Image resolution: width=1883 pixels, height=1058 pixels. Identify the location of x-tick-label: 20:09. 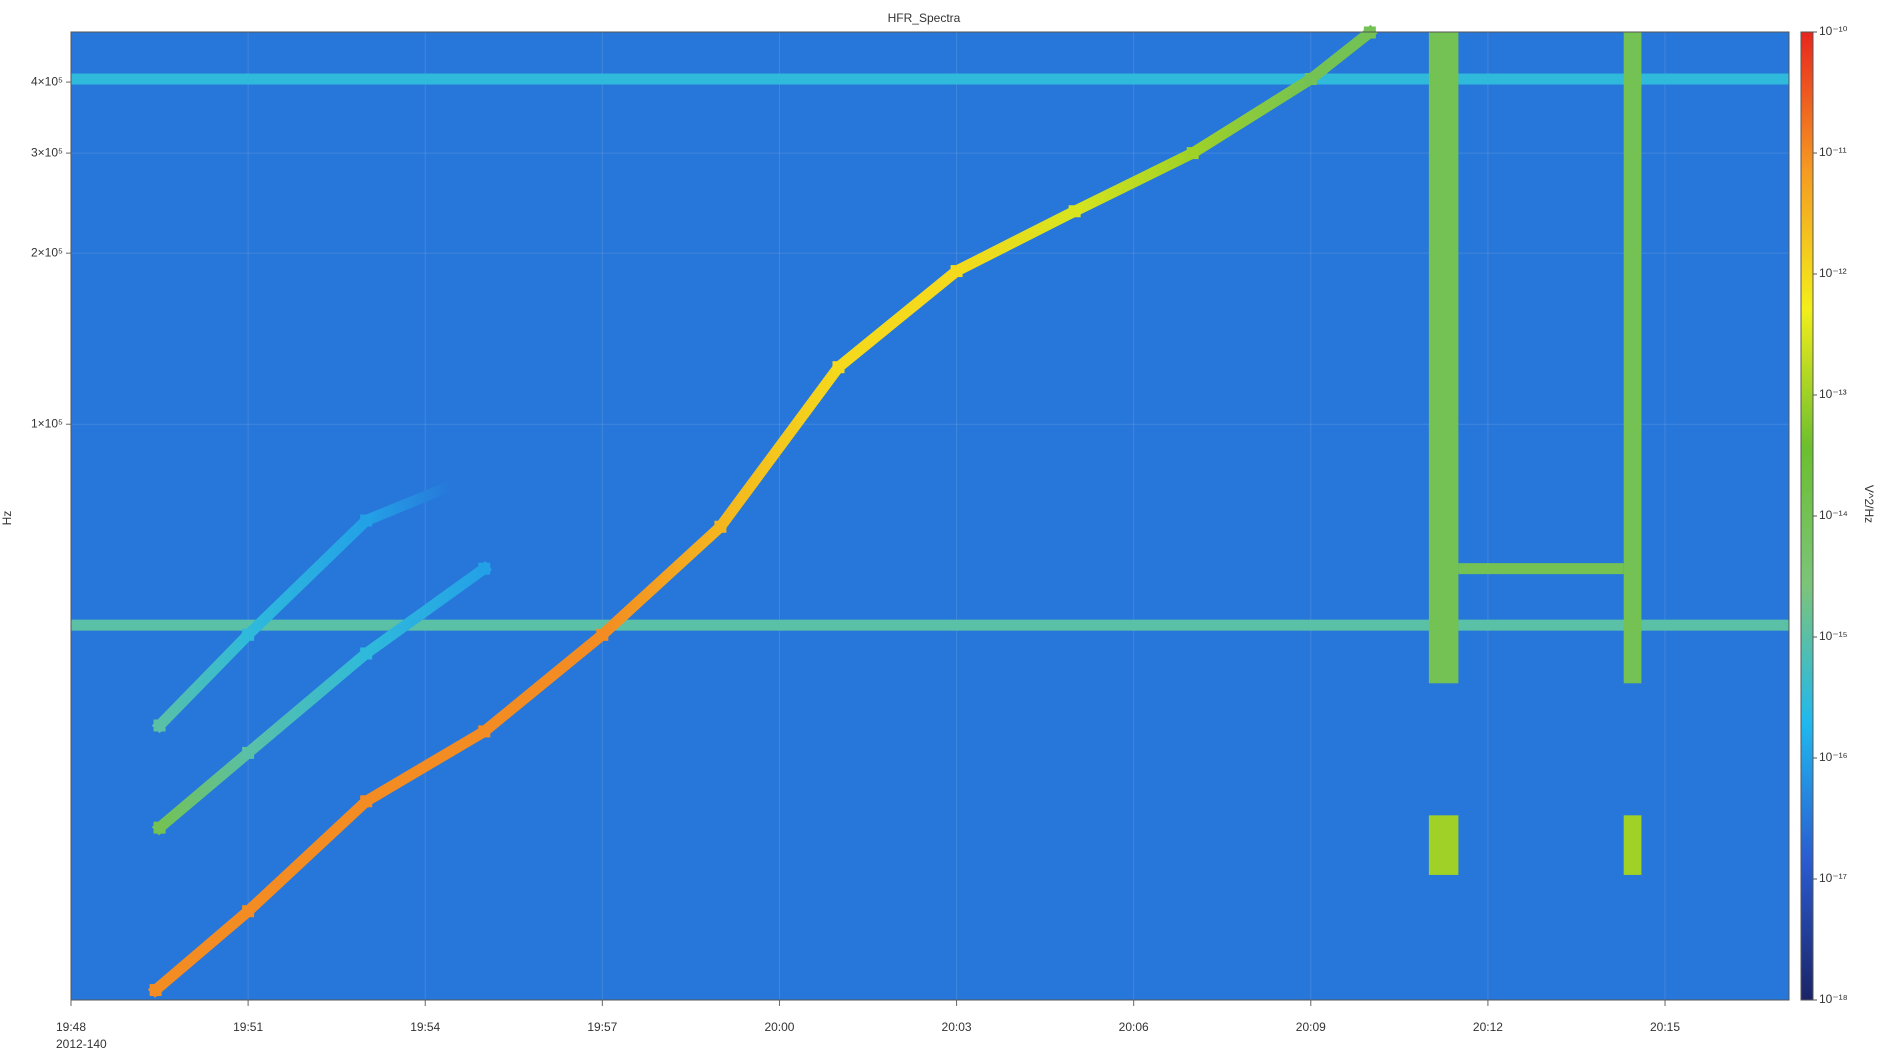
(1311, 1027).